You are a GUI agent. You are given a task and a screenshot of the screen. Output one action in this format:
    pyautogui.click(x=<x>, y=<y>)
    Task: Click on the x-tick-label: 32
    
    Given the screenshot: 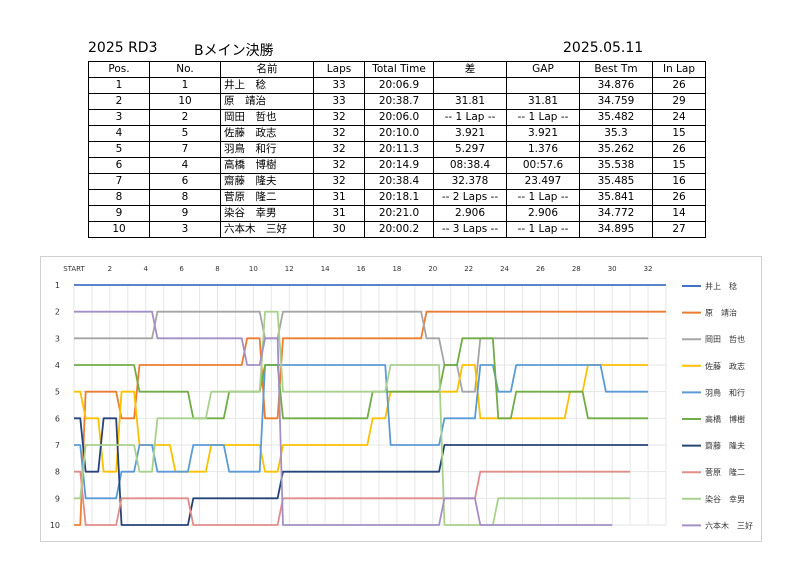 What is the action you would take?
    pyautogui.click(x=648, y=269)
    